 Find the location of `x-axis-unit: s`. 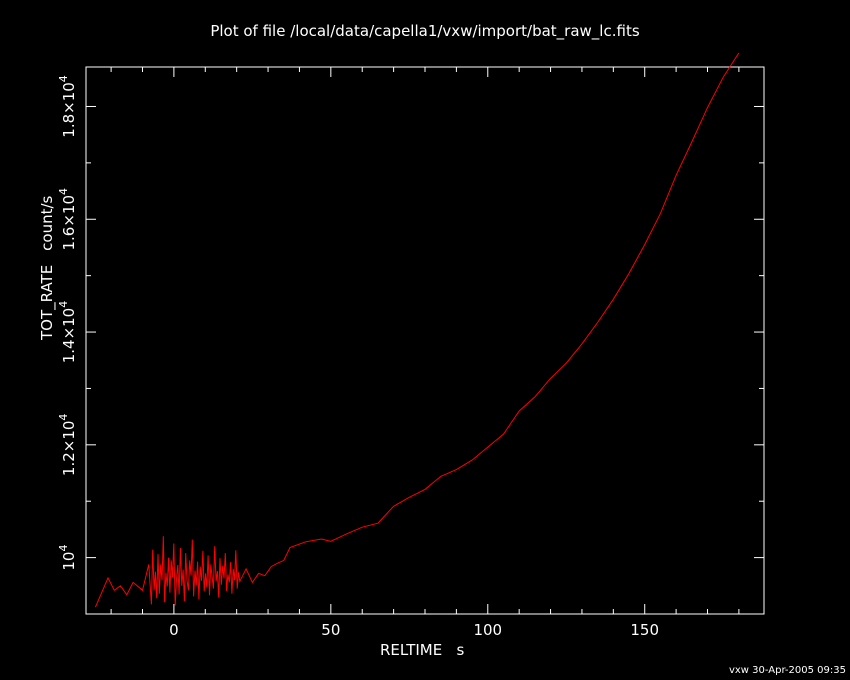

x-axis-unit: s is located at coordinates (461, 650).